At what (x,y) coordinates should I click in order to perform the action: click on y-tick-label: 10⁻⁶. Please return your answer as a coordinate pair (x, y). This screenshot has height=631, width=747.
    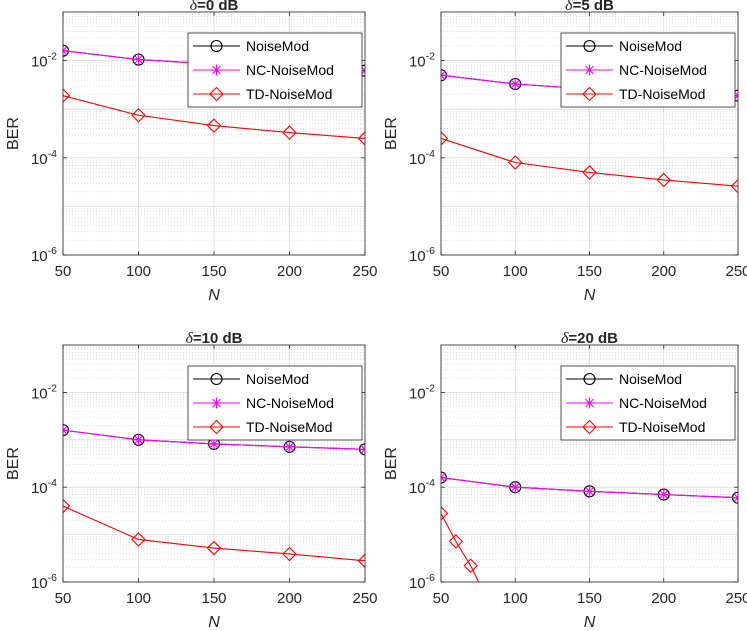
    Looking at the image, I should click on (422, 582).